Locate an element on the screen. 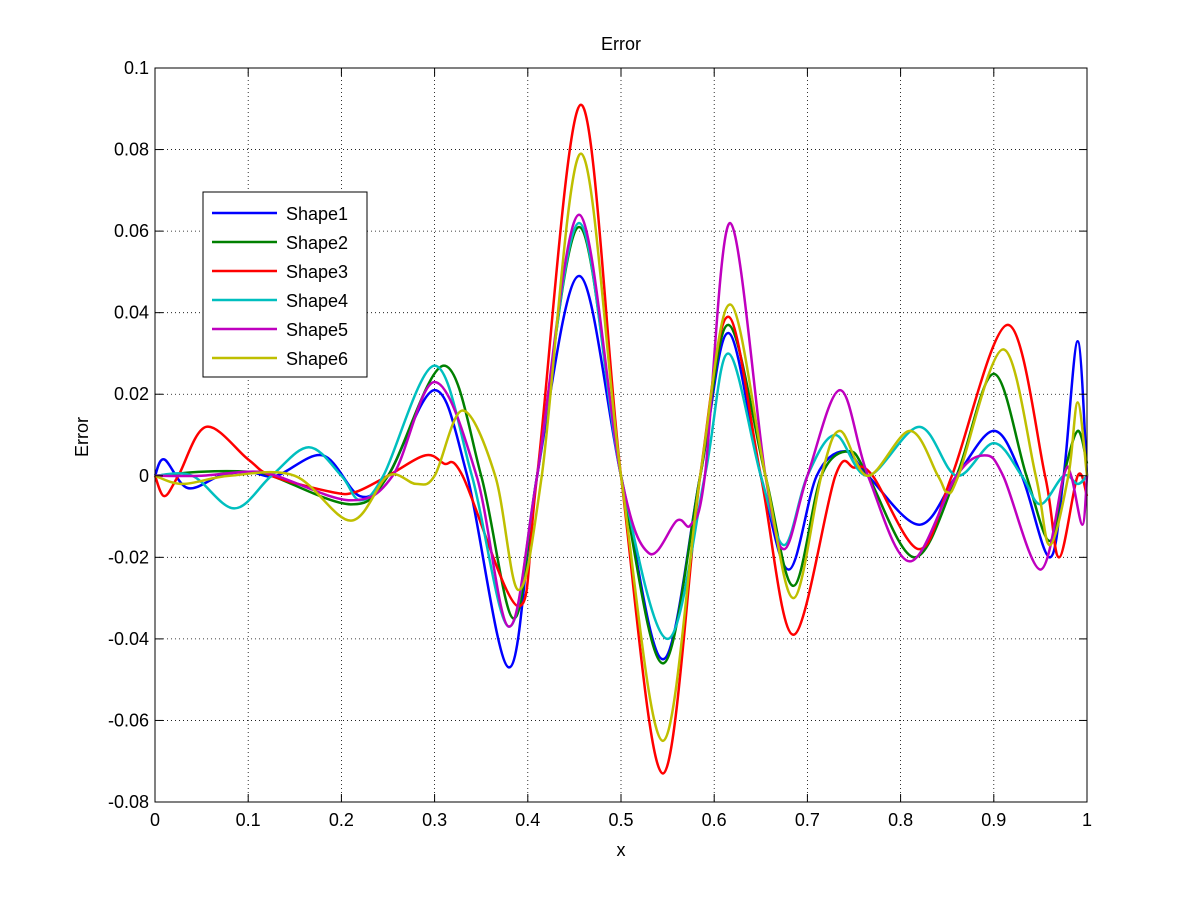  legend-label: Shape4 is located at coordinates (317, 301).